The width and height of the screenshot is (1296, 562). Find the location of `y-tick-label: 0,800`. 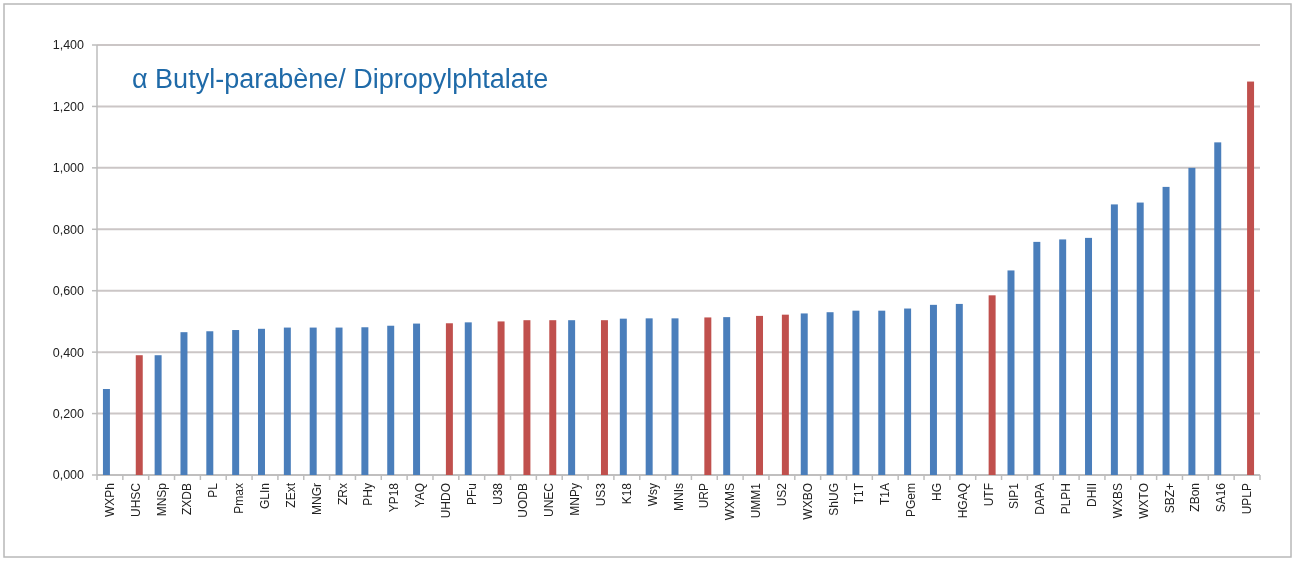

y-tick-label: 0,800 is located at coordinates (68, 229).